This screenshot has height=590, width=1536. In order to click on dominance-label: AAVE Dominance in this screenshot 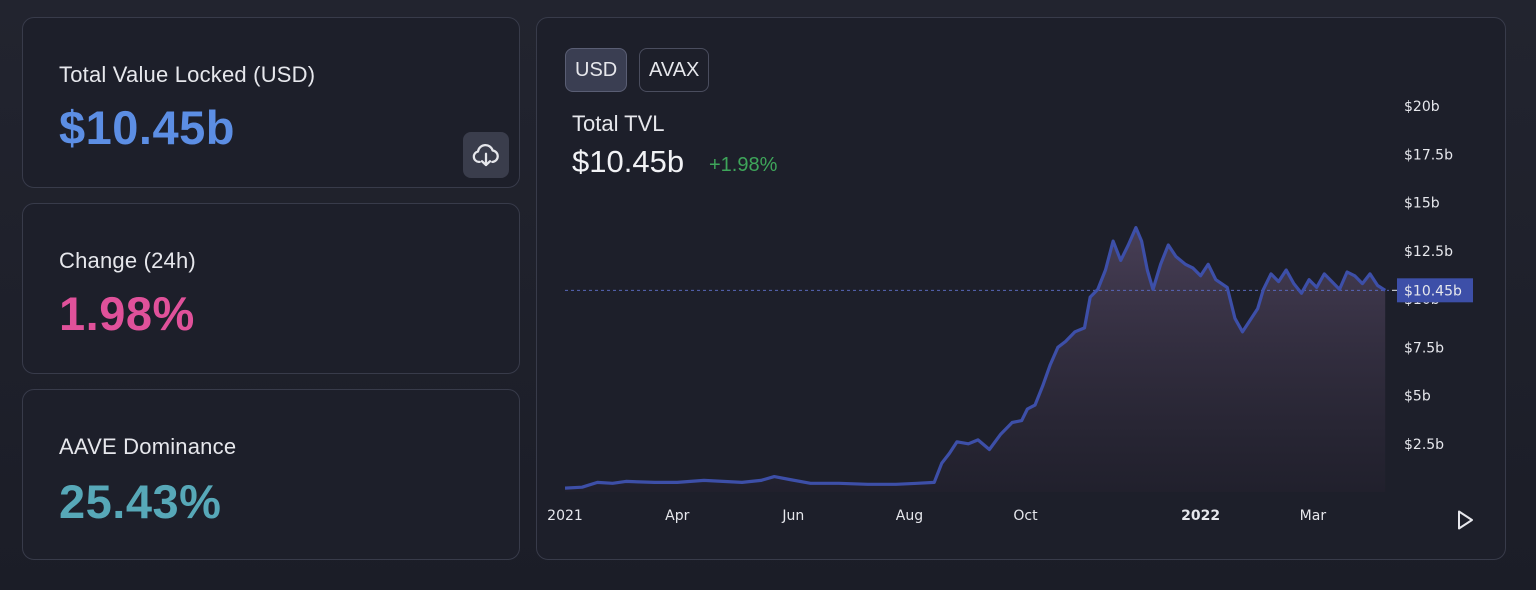, I will do `click(148, 446)`.